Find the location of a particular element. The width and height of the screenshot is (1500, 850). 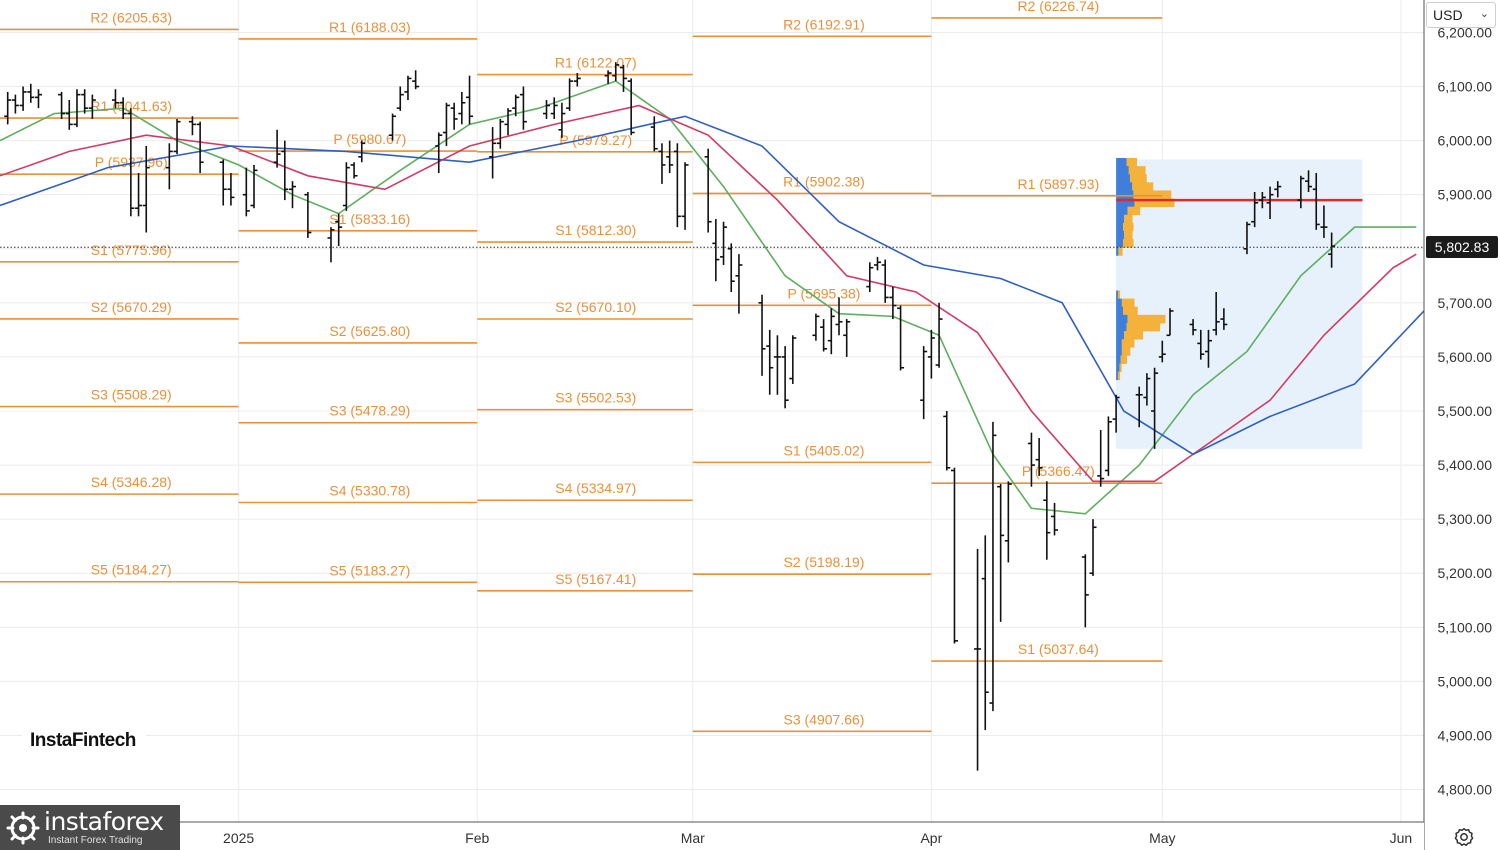

price-axis-tick-label: 5,600.00 is located at coordinates (1465, 357).